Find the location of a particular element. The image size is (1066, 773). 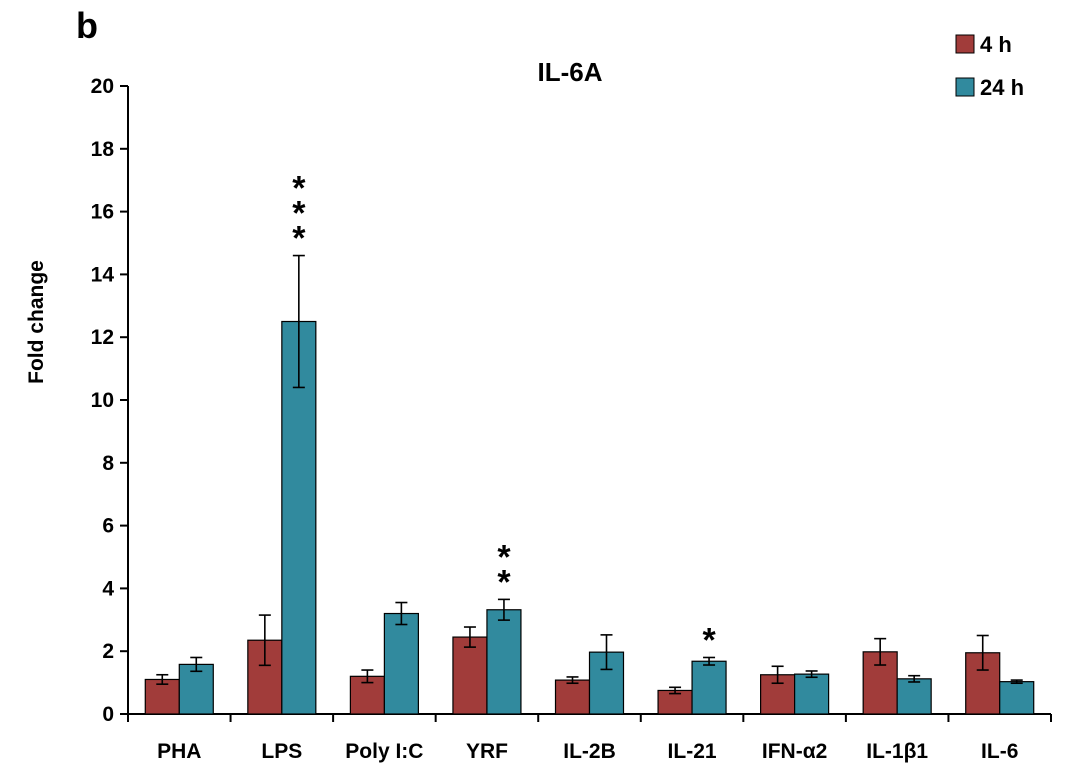

y-tick-label: 18 is located at coordinates (103, 149).